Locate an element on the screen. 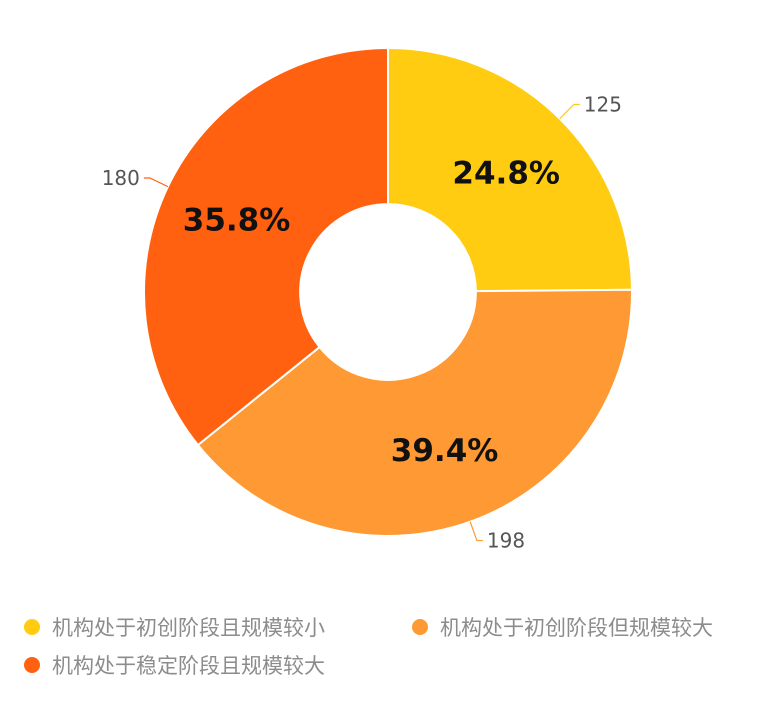  legend-item-startup-small: 机构处于初创阶段且规模较小 is located at coordinates (174, 627).